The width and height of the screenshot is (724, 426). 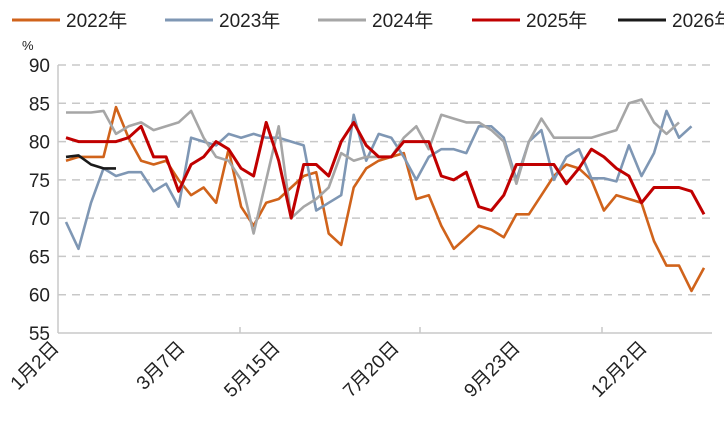 What do you see at coordinates (619, 370) in the screenshot?
I see `x-tick-label: 12月2日` at bounding box center [619, 370].